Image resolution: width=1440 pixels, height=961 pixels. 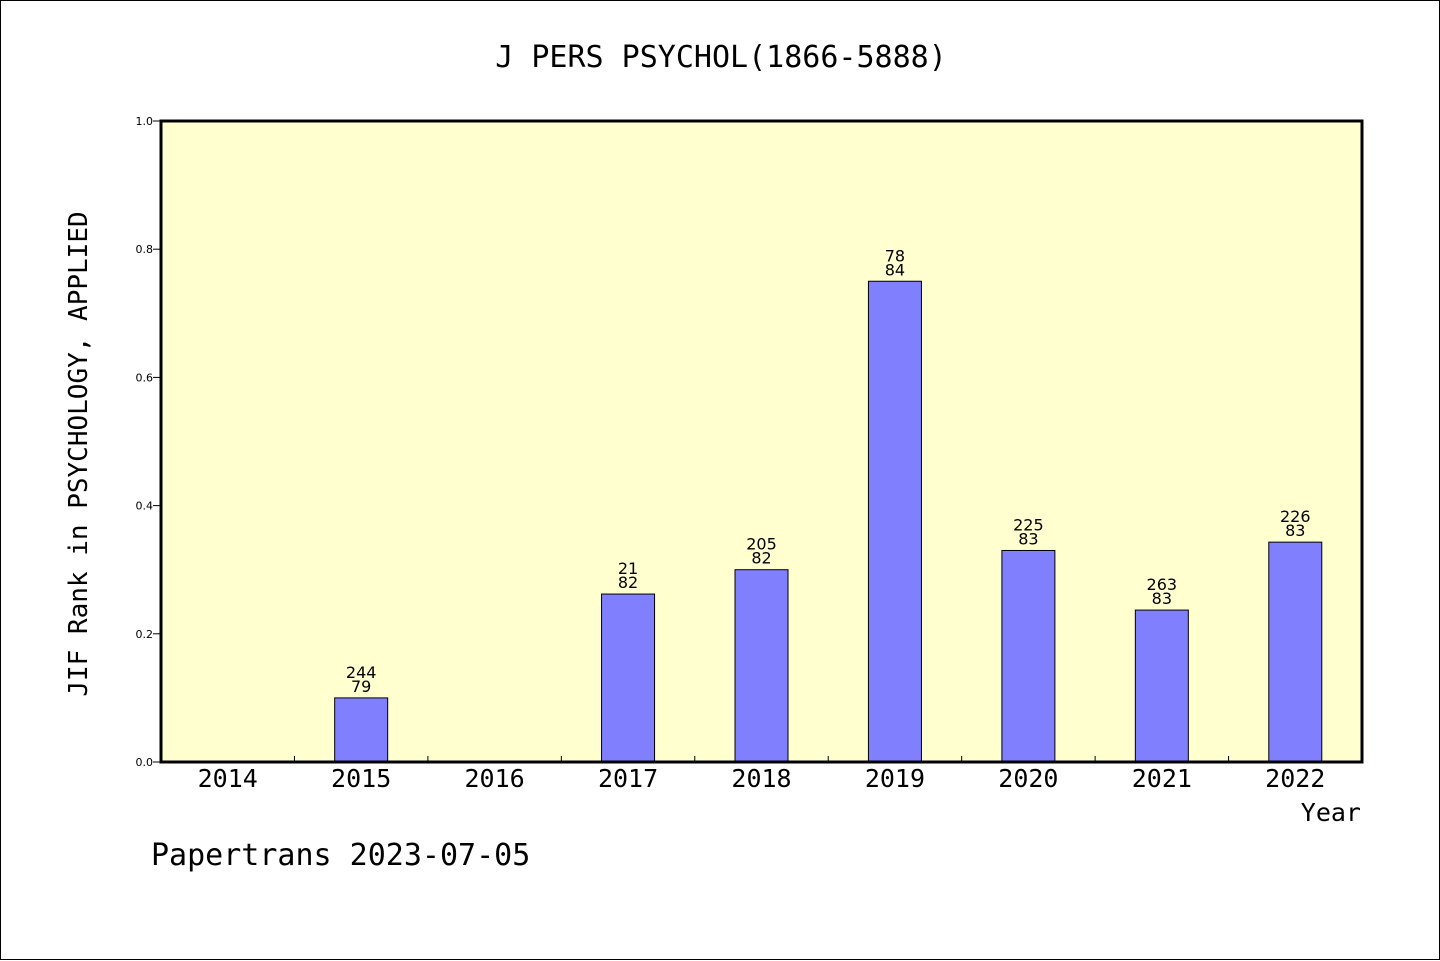 I want to click on x-tick-label: 2015, so click(x=361, y=778).